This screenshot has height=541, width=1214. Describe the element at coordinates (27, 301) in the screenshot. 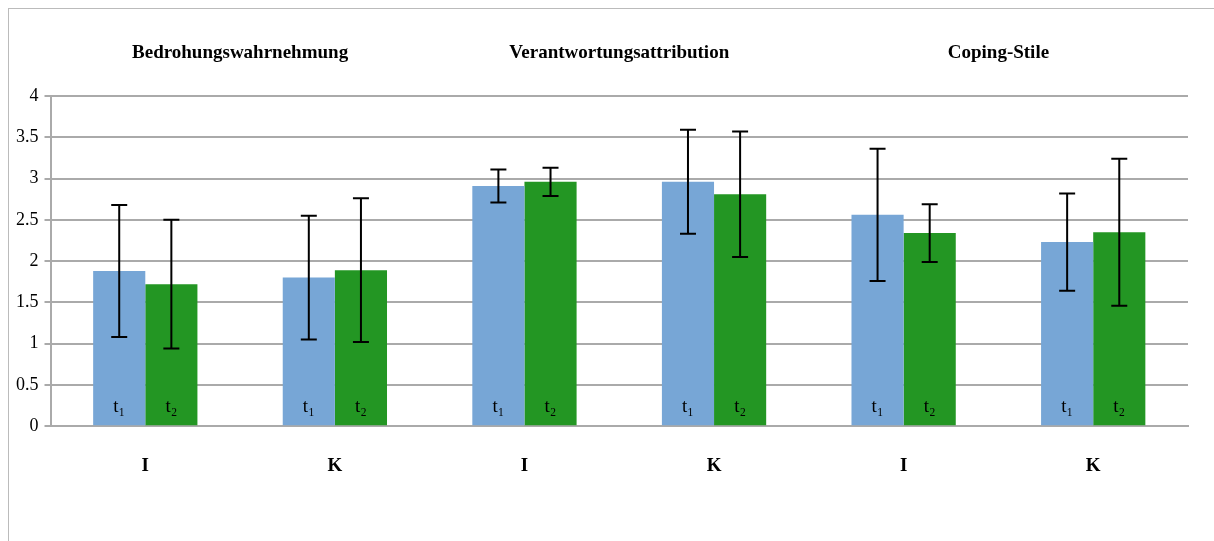

I see `y-tick-label: 1.5` at that location.